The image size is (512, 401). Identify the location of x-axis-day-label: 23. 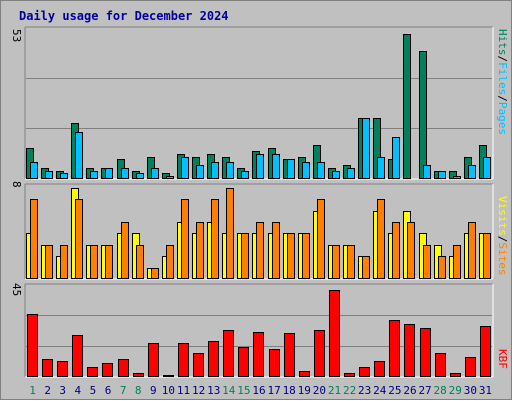
(364, 390).